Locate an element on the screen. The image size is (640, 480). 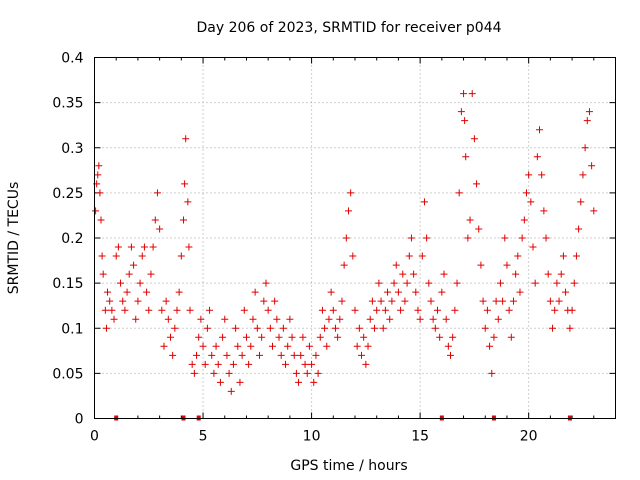
x-tick-label: 10 is located at coordinates (312, 437).